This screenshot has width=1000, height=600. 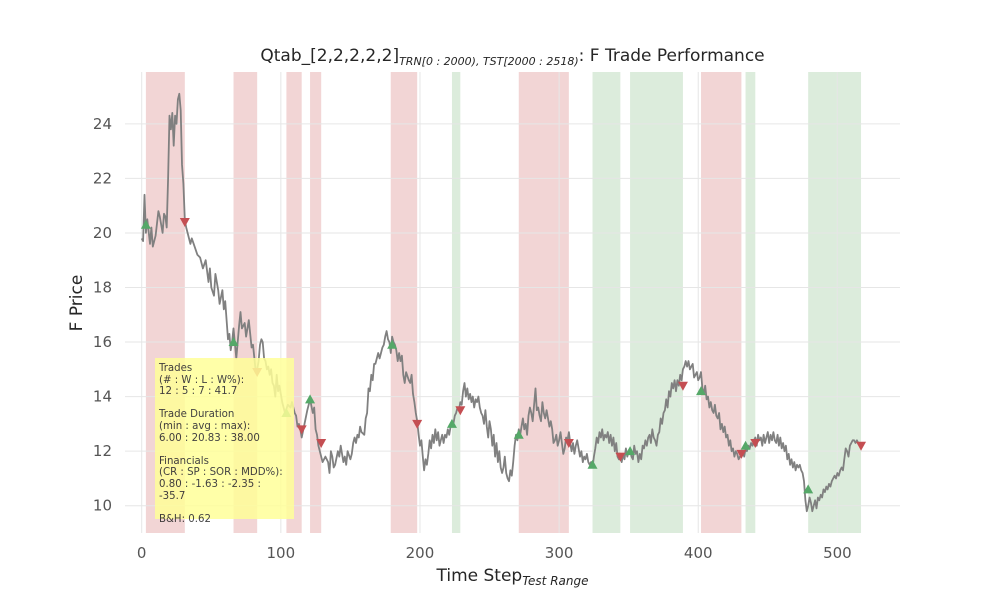 What do you see at coordinates (142, 553) in the screenshot?
I see `x-tick-label: 0` at bounding box center [142, 553].